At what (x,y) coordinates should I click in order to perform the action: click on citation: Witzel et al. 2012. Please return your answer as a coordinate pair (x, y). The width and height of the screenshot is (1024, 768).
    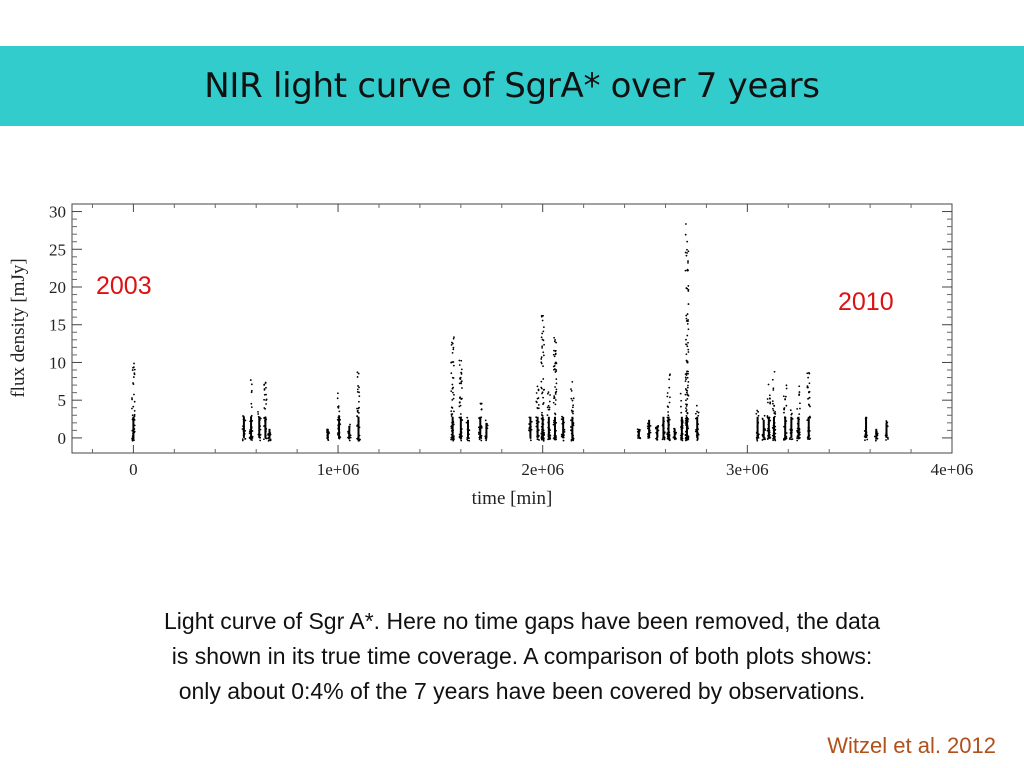
    Looking at the image, I should click on (911, 745).